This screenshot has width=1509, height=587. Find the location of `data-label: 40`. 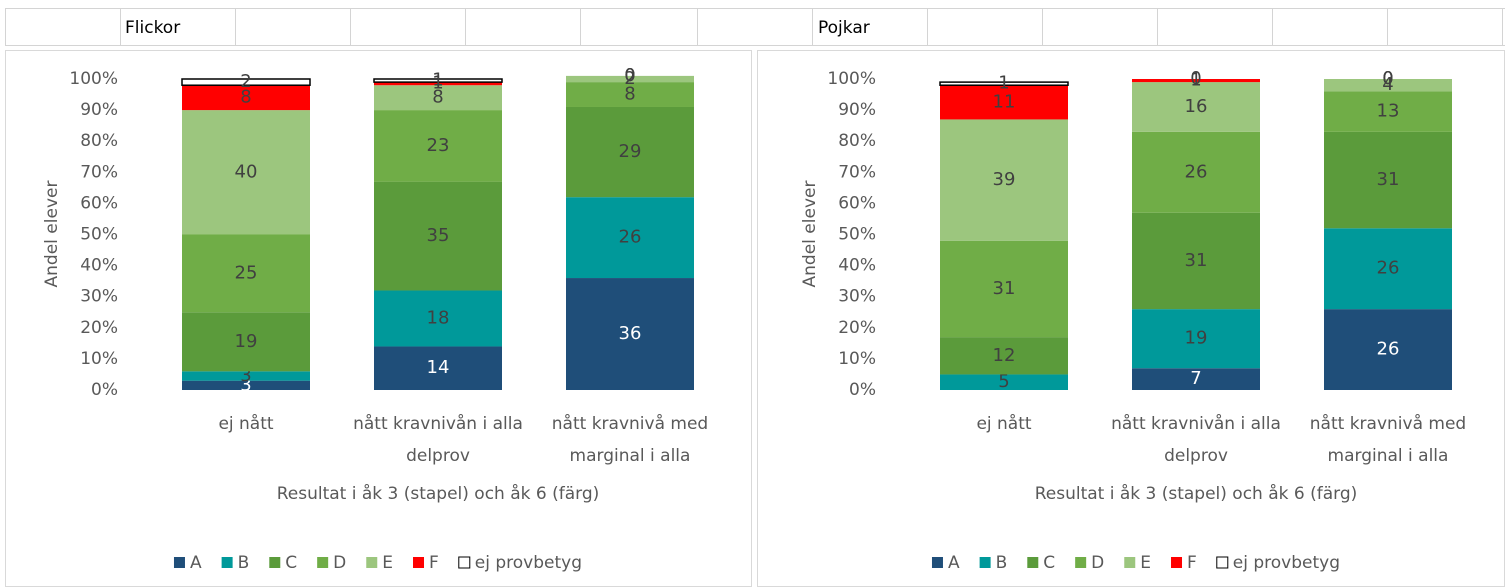

data-label: 40 is located at coordinates (246, 171).